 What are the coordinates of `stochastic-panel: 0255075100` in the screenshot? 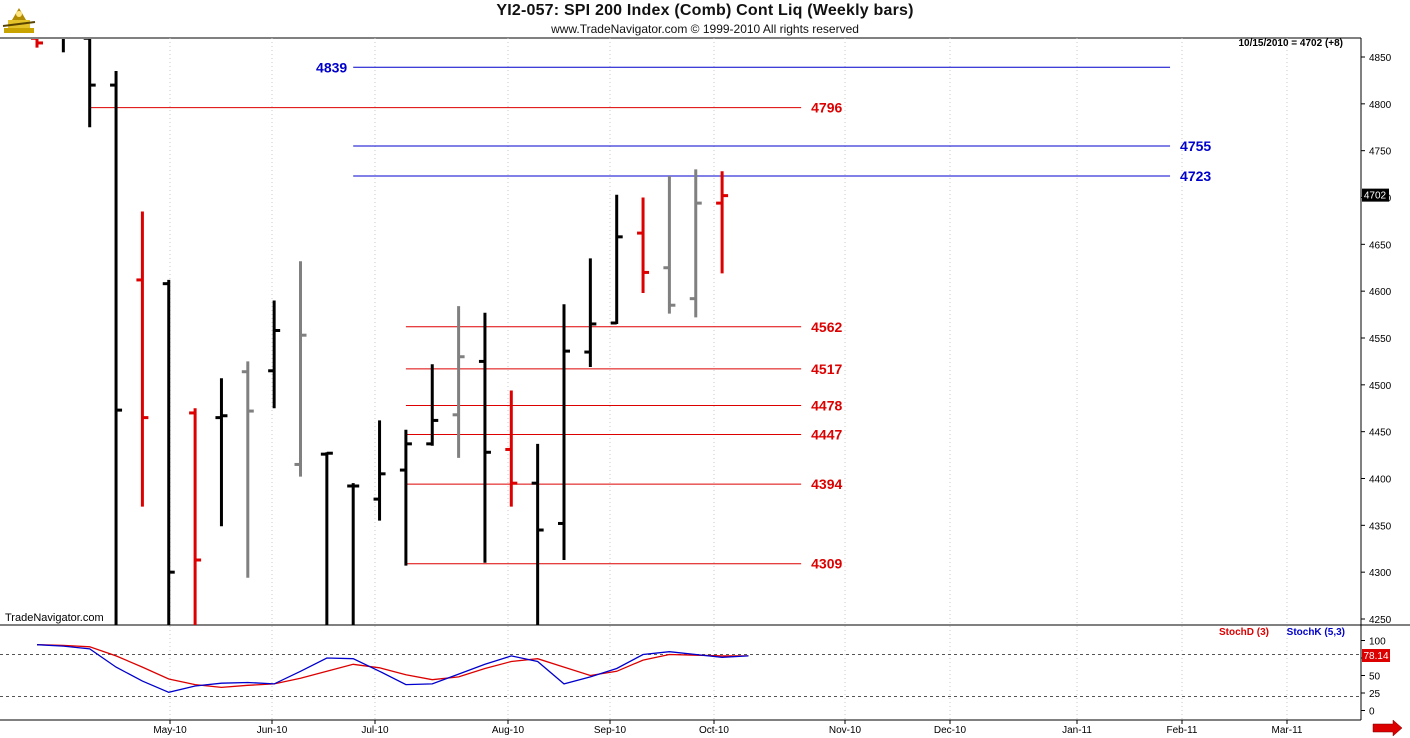 It's located at (693, 677).